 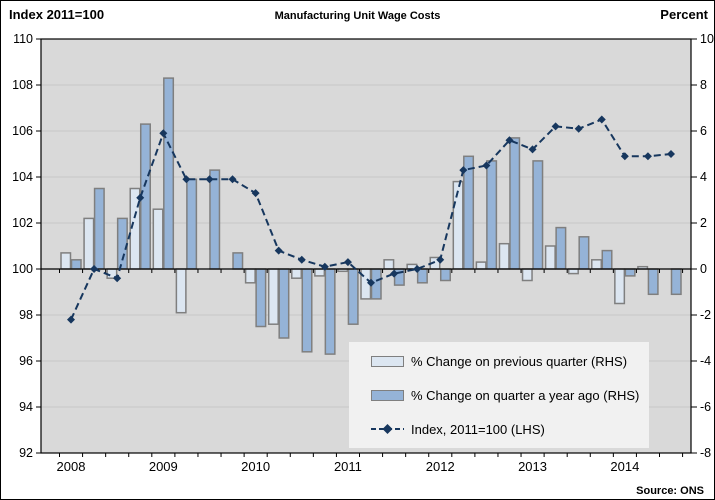 What do you see at coordinates (478, 429) in the screenshot?
I see `legend-label-index-line: Index, 2011=100 (LHS)` at bounding box center [478, 429].